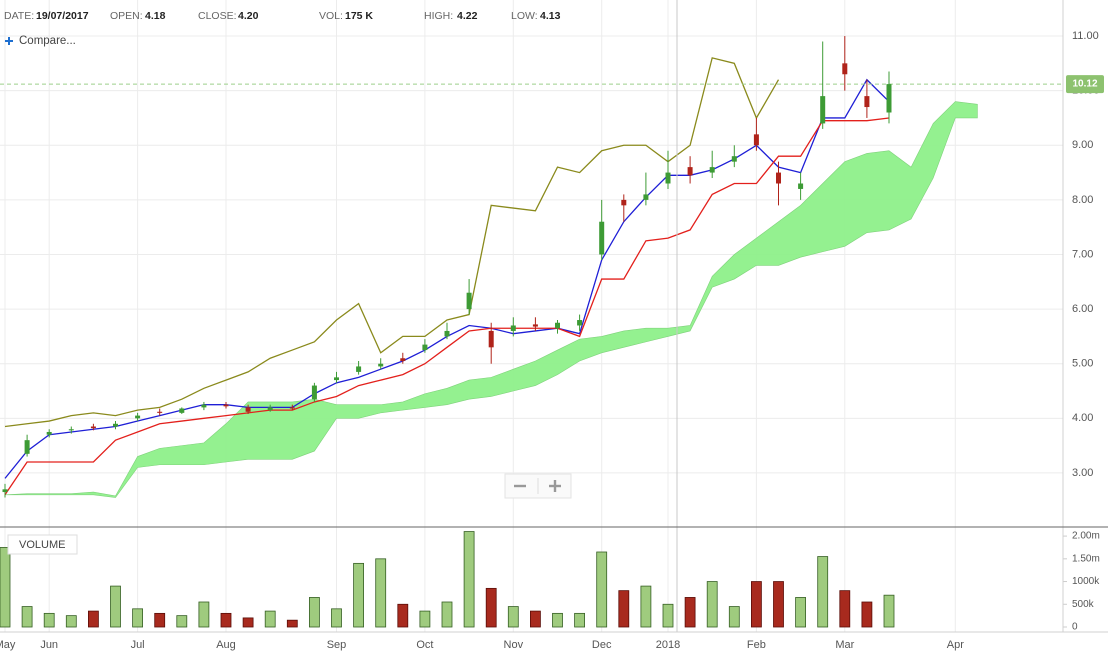 The height and width of the screenshot is (660, 1108). What do you see at coordinates (447, 579) in the screenshot?
I see `volume-plot` at bounding box center [447, 579].